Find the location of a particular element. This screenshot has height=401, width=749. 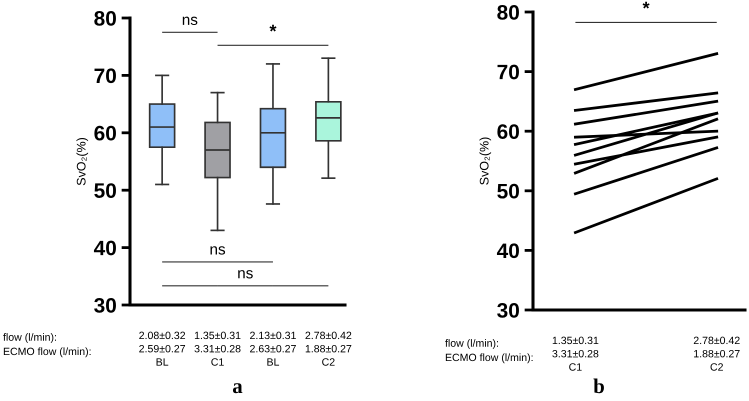

annotation: * is located at coordinates (273, 28).